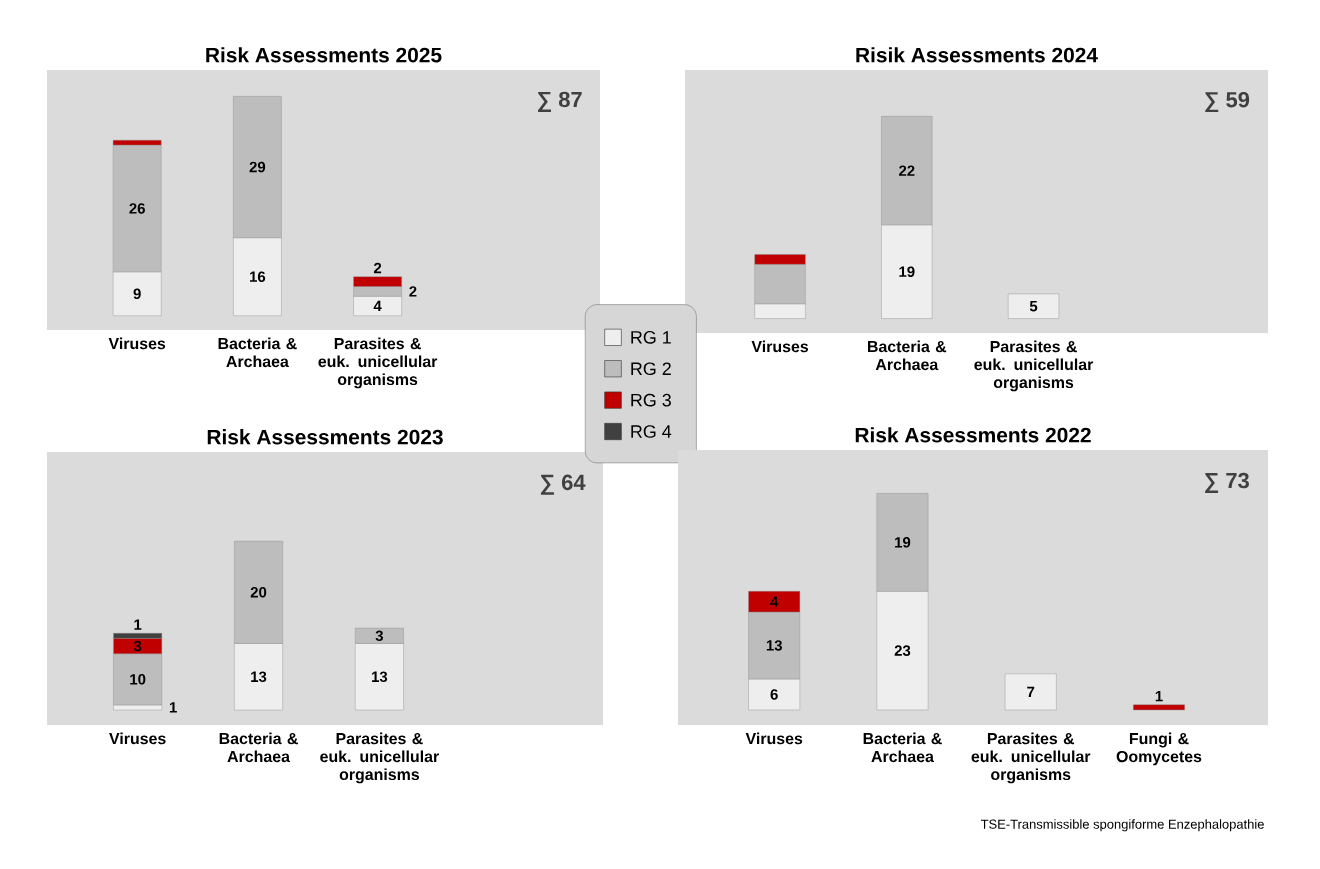 The height and width of the screenshot is (869, 1320). Describe the element at coordinates (651, 369) in the screenshot. I see `legend-label: RG 2` at that location.